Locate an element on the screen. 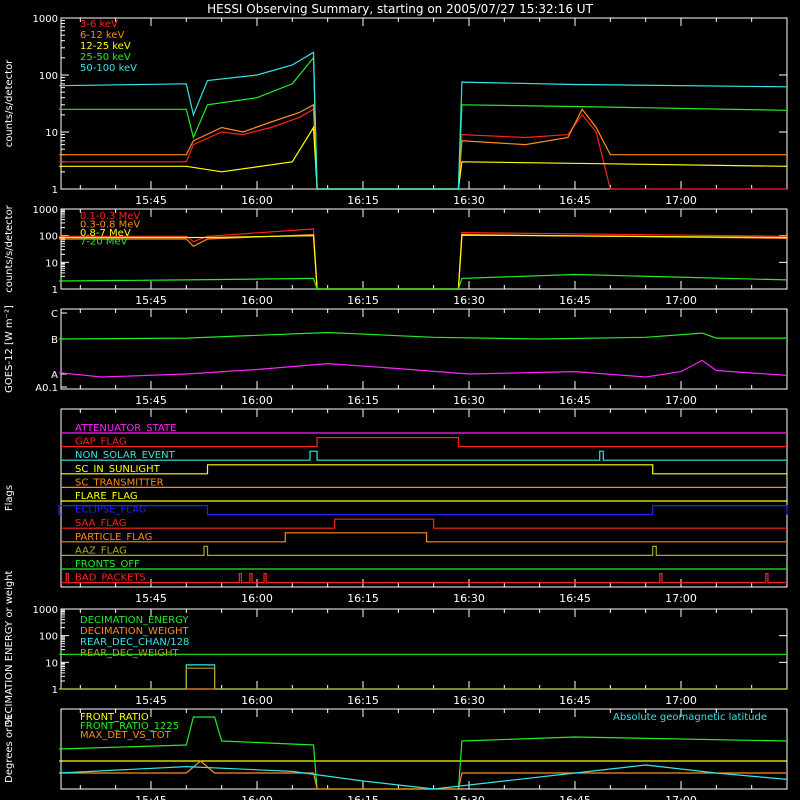 This screenshot has width=800, height=800. legend-entry: 7-20 MeV is located at coordinates (104, 242).